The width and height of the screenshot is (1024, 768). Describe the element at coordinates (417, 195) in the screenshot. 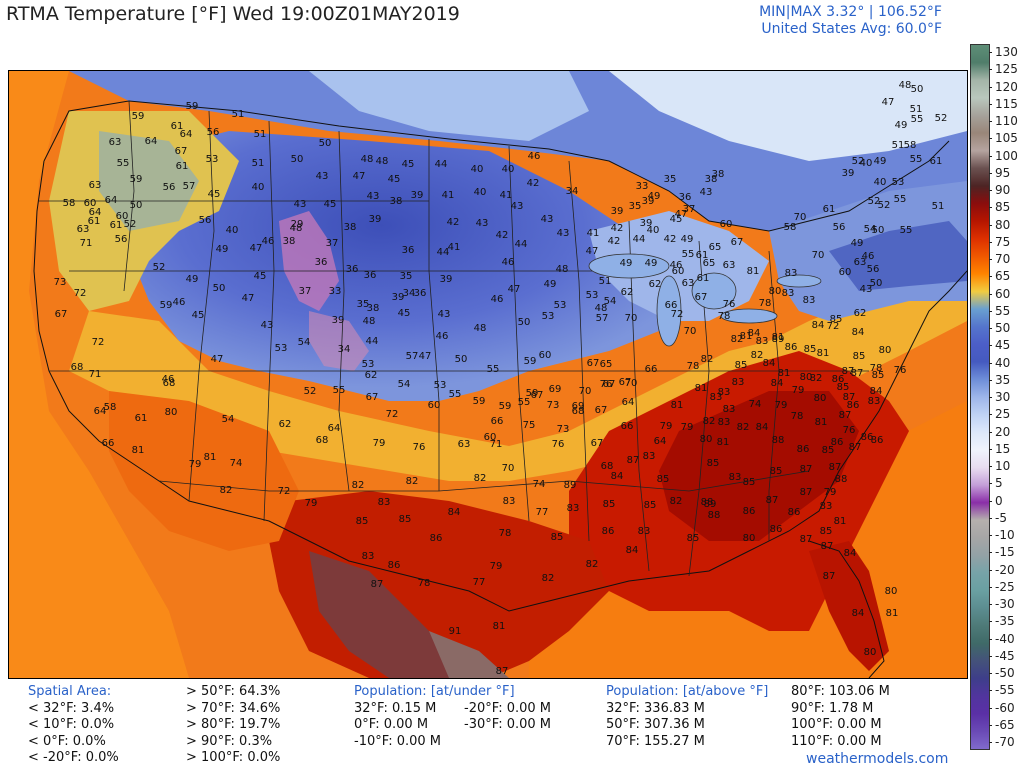

I see `temperature-value-label: 39` at that location.